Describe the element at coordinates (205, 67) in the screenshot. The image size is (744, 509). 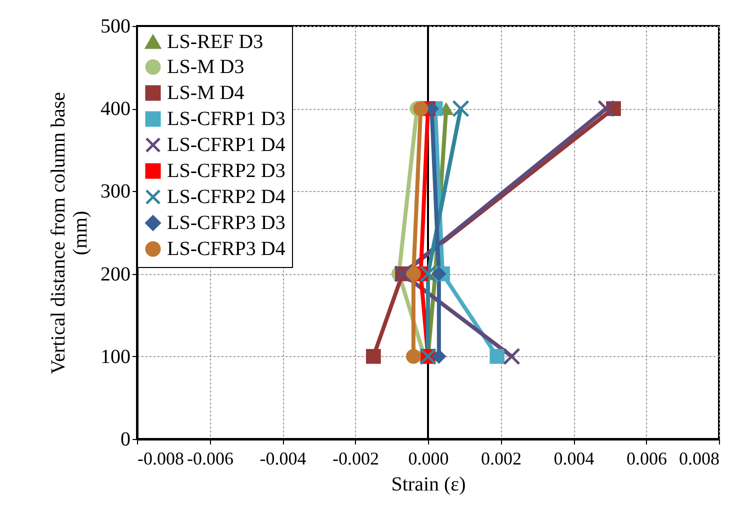
I see `legend-label: LS-M D3` at that location.